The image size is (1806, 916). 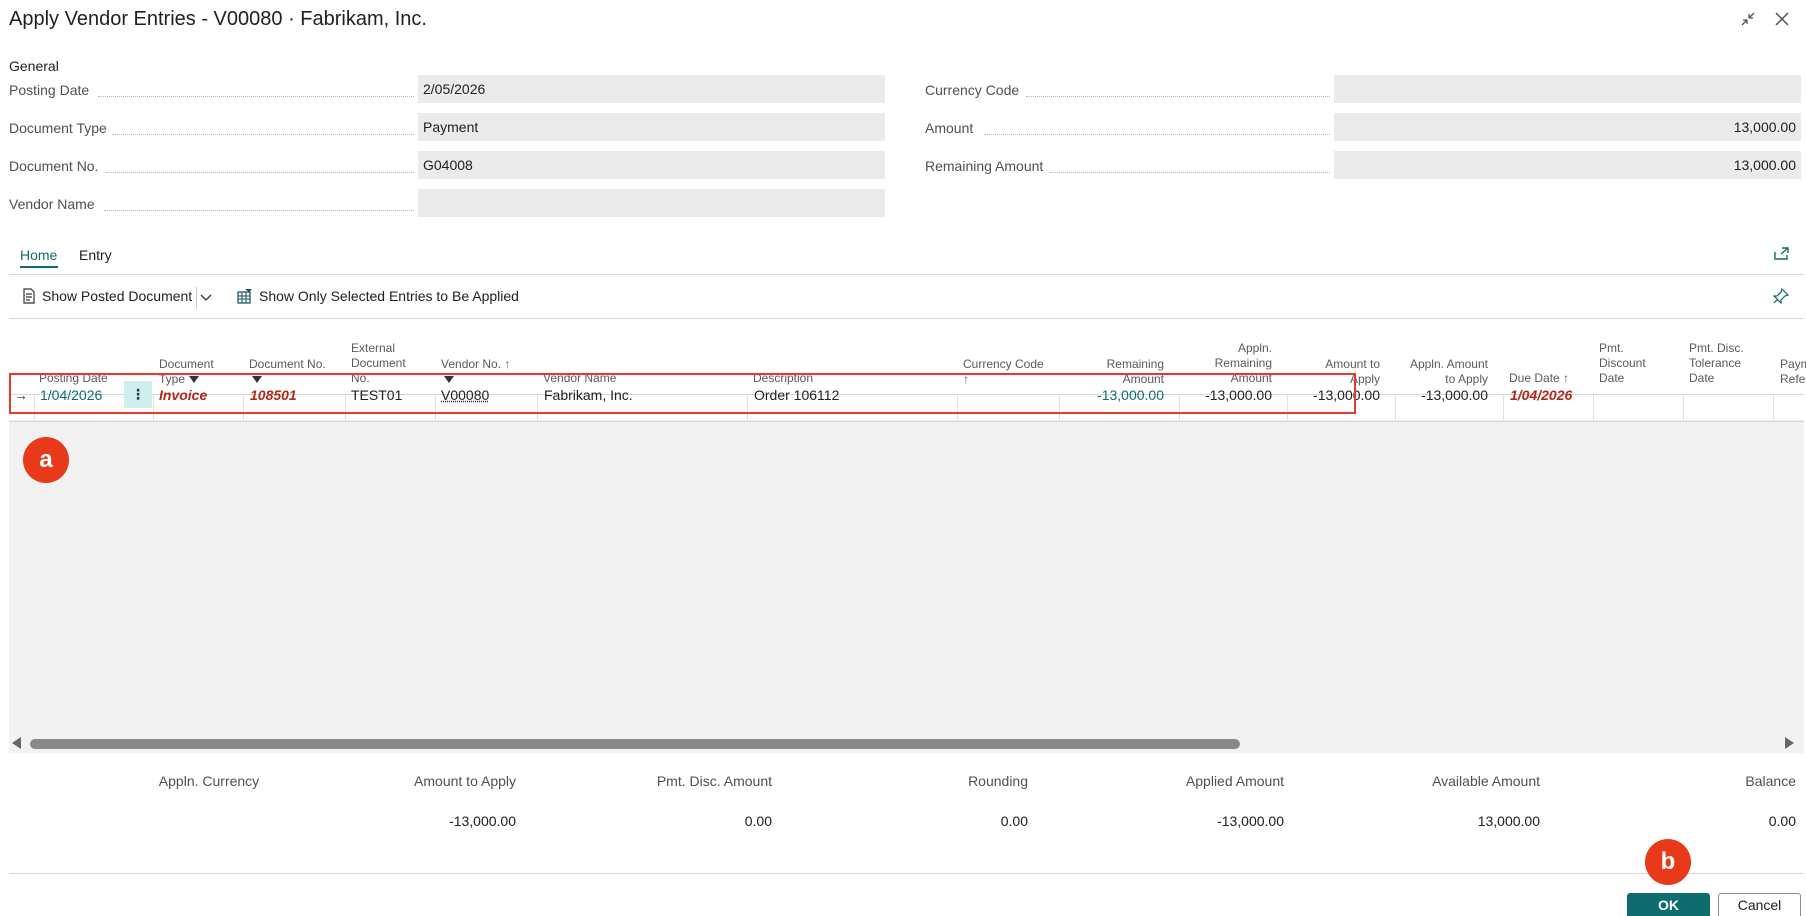 What do you see at coordinates (465, 394) in the screenshot?
I see `cell-vendor-no: V00080` at bounding box center [465, 394].